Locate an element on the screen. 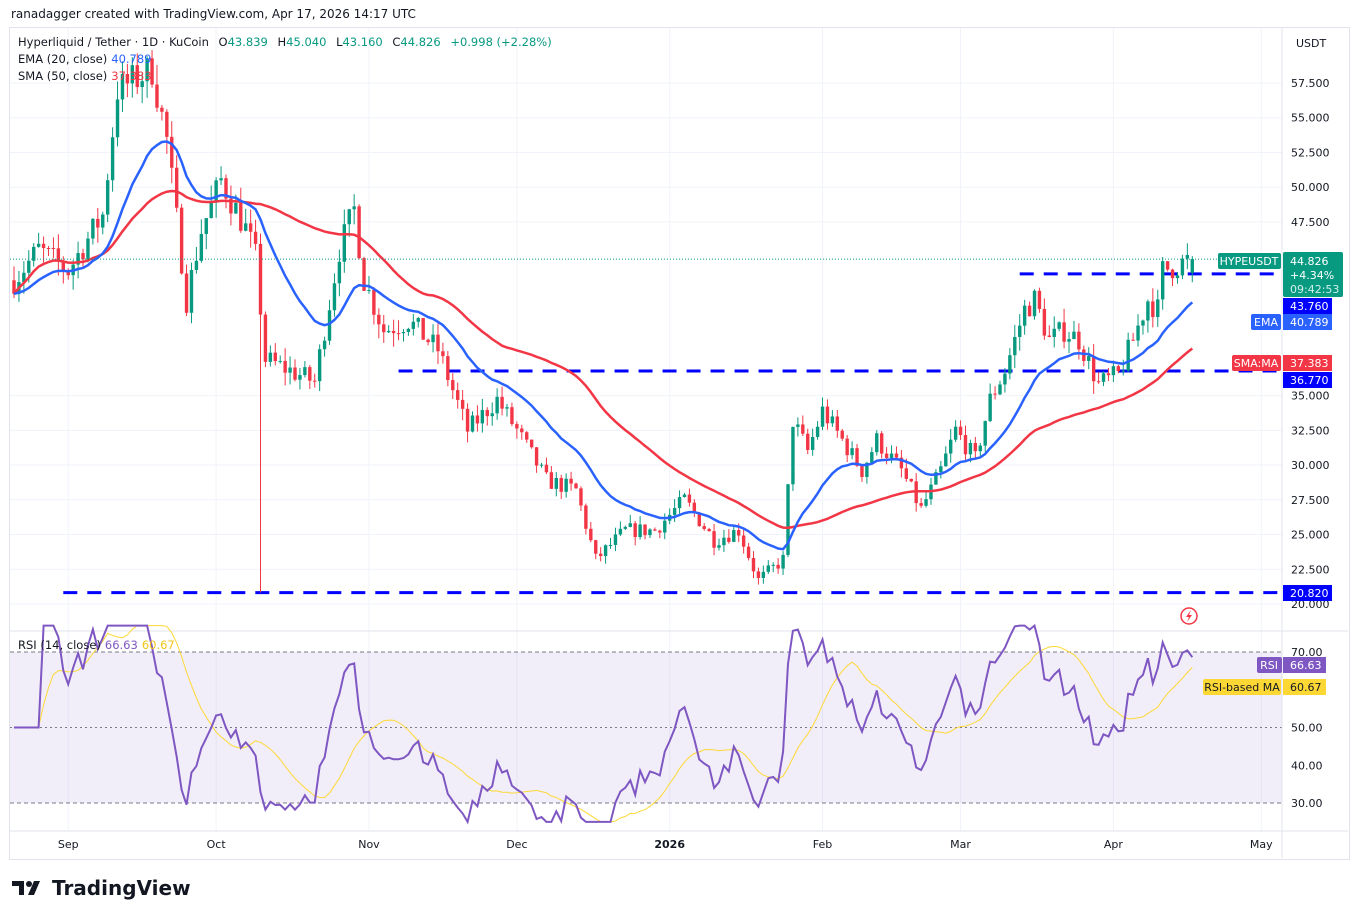 This screenshot has height=919, width=1358. rsi-legend: RSI (14, close) 66.63 60.67 is located at coordinates (96, 645).